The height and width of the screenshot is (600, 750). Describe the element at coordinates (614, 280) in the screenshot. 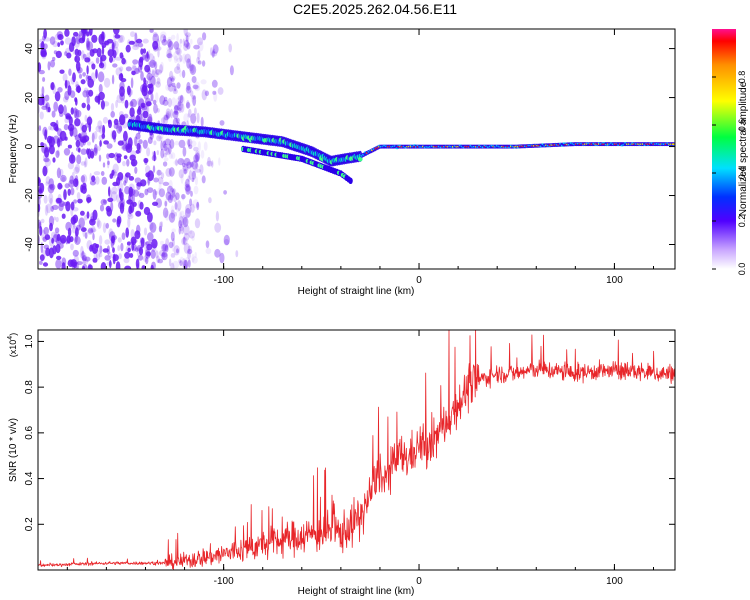

I see `spectrogram-x-tick-label: 100` at that location.